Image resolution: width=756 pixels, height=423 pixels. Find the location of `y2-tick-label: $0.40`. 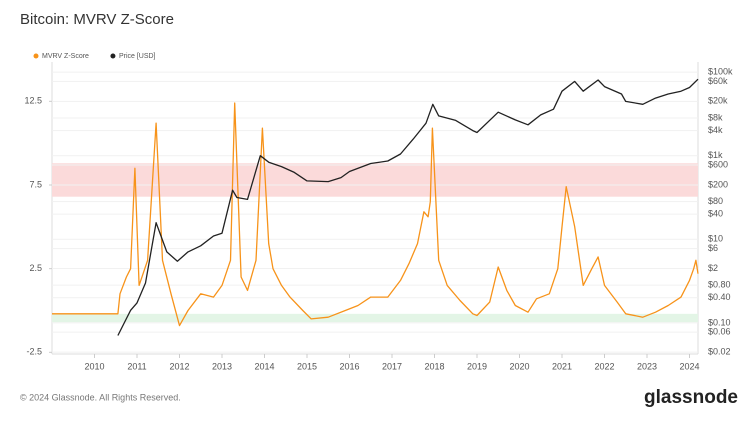

y2-tick-label: $0.40 is located at coordinates (719, 297).